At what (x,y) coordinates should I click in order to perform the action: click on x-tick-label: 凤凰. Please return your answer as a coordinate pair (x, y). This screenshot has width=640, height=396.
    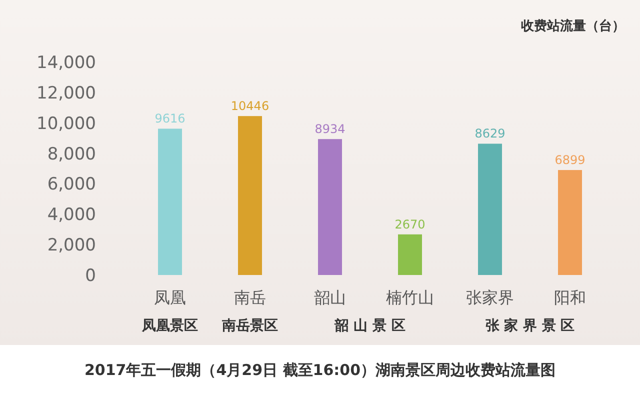
    Looking at the image, I should click on (170, 297).